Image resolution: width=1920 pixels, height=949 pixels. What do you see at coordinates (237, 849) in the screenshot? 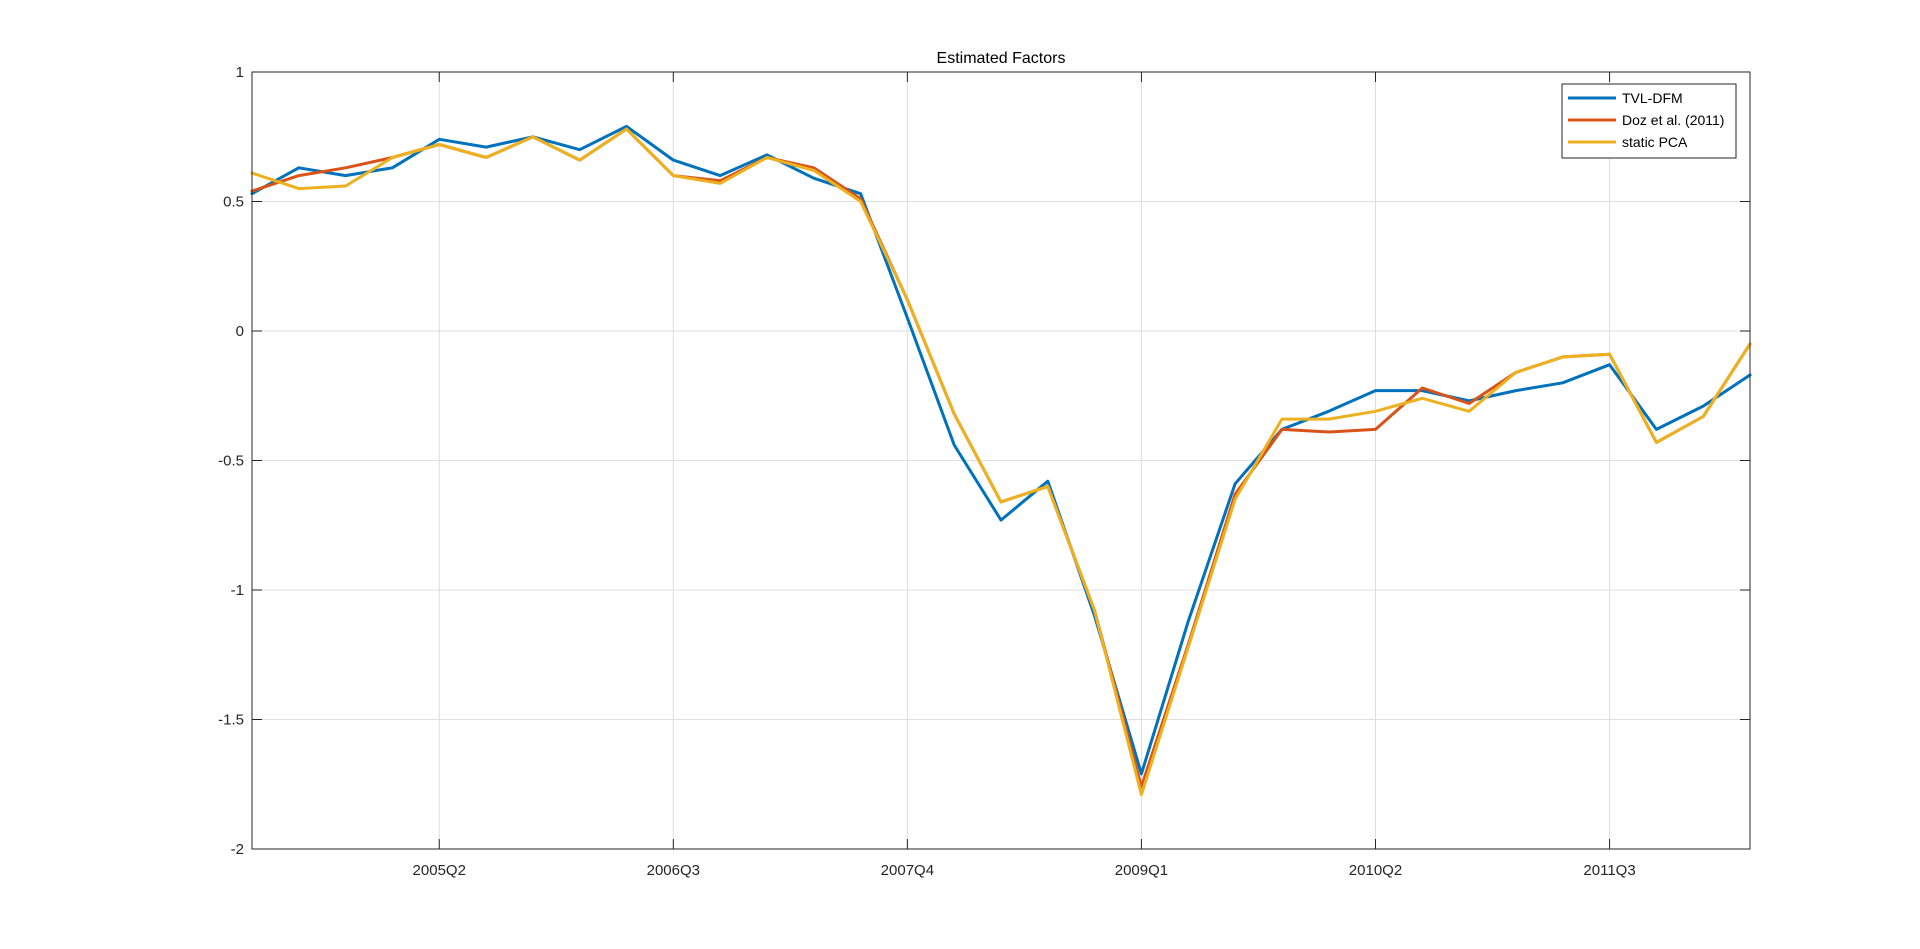
I see `y-tick-label: -2` at bounding box center [237, 849].